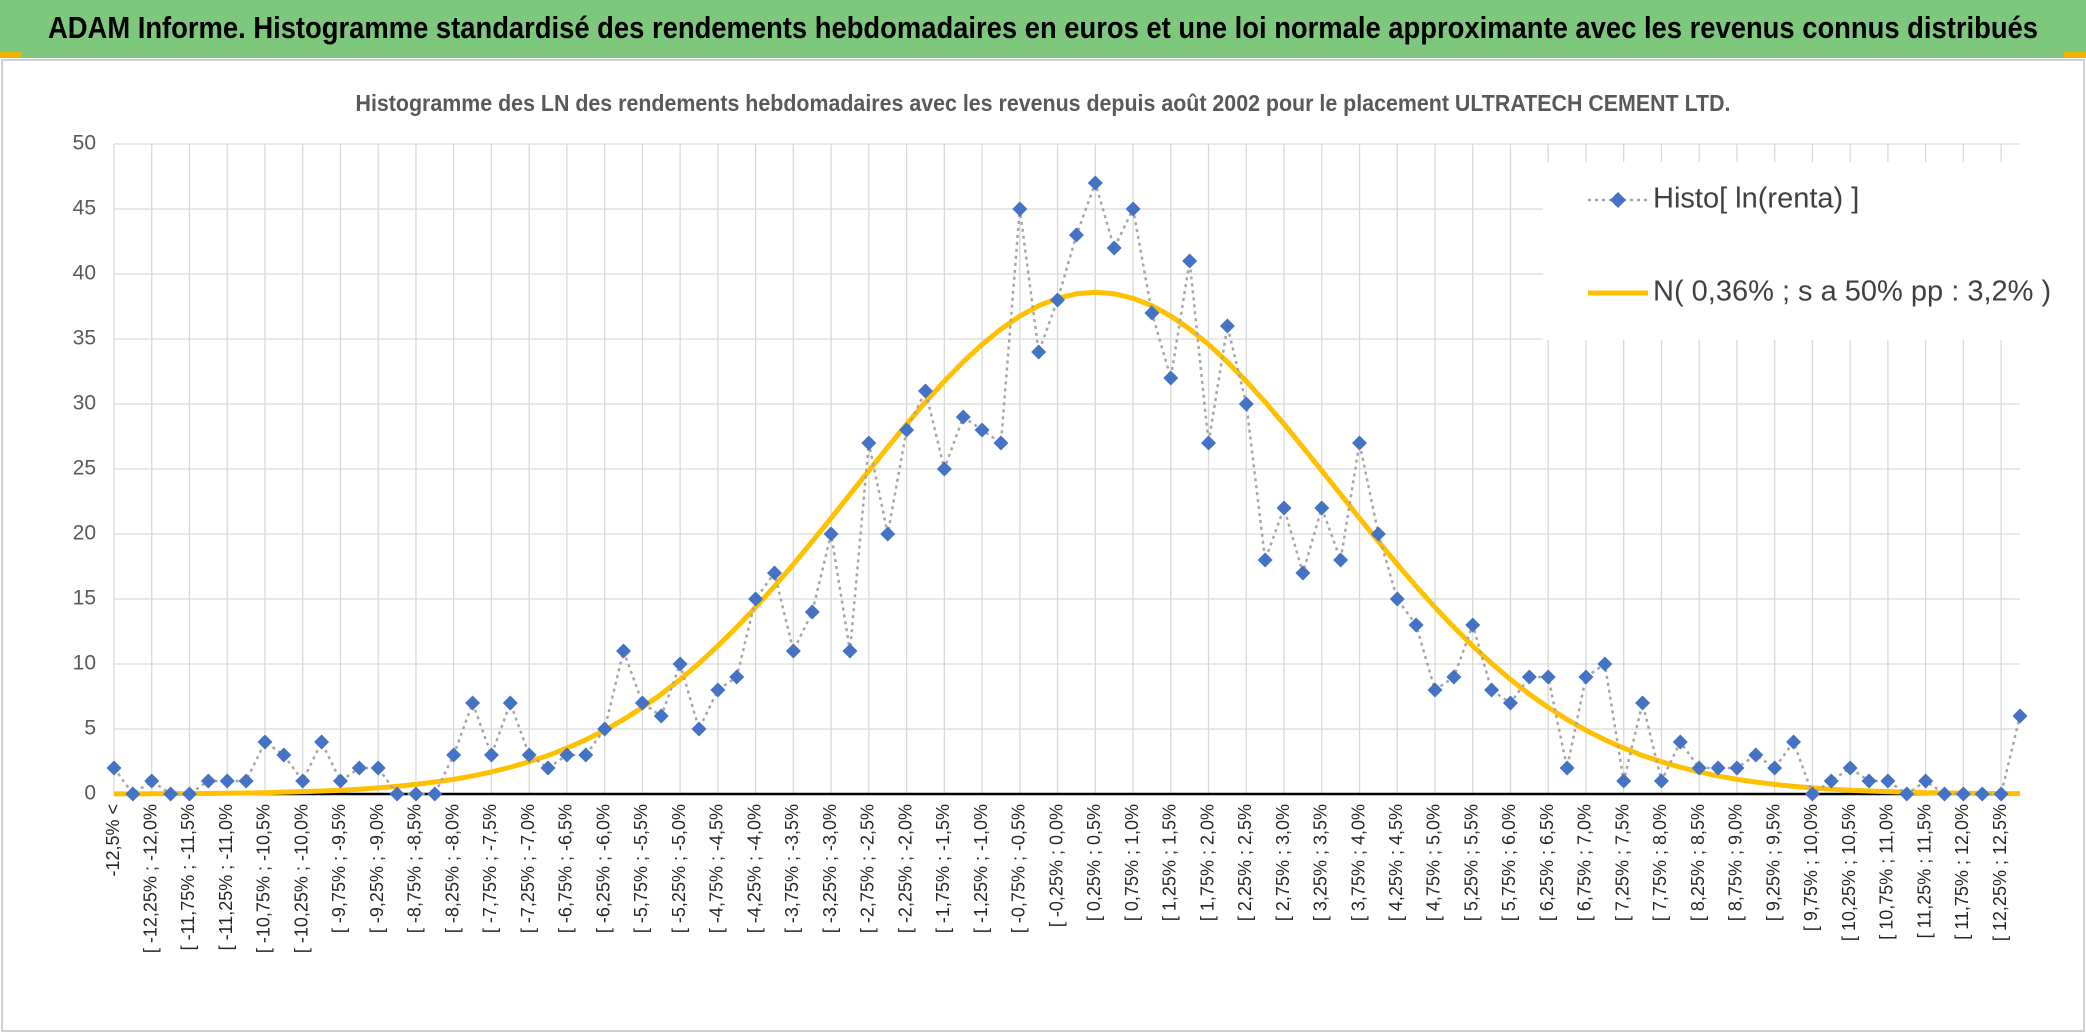  I want to click on x-tick-label: [ 1,75% ; 2,0%, so click(1207, 862).